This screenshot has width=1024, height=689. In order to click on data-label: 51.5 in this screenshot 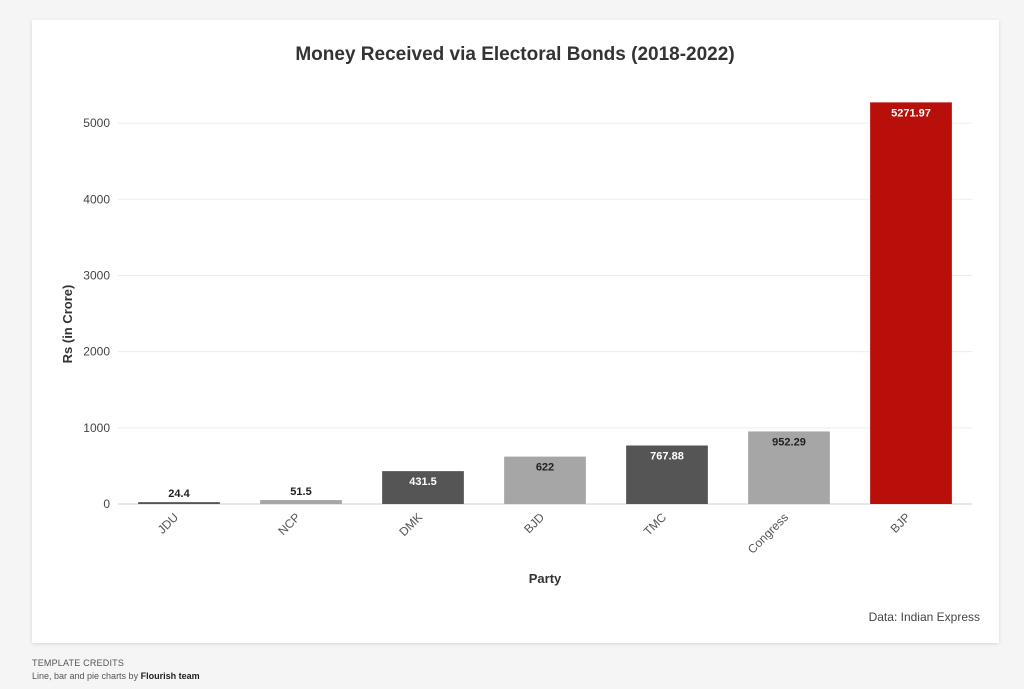, I will do `click(300, 492)`.